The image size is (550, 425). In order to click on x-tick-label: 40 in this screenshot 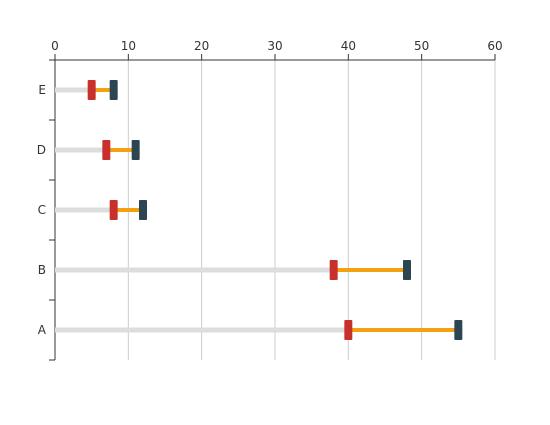, I will do `click(348, 46)`.